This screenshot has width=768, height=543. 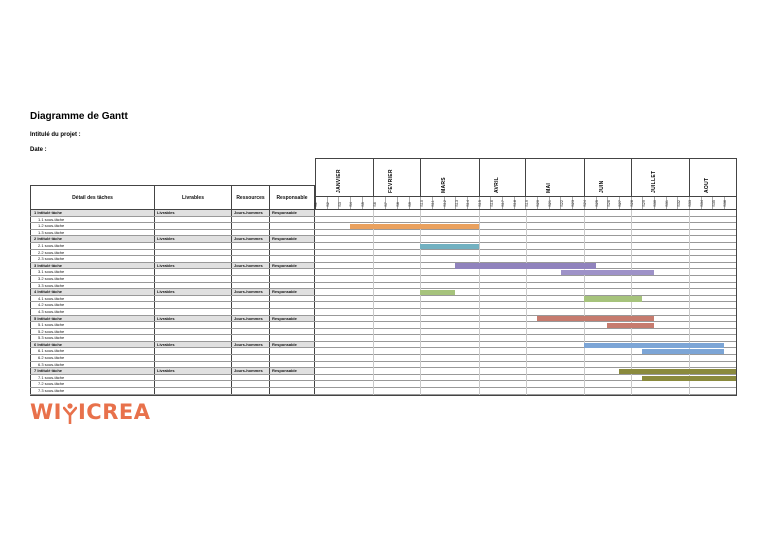 What do you see at coordinates (92, 371) in the screenshot?
I see `task-label-cell: 7 Intitulé tâche` at bounding box center [92, 371].